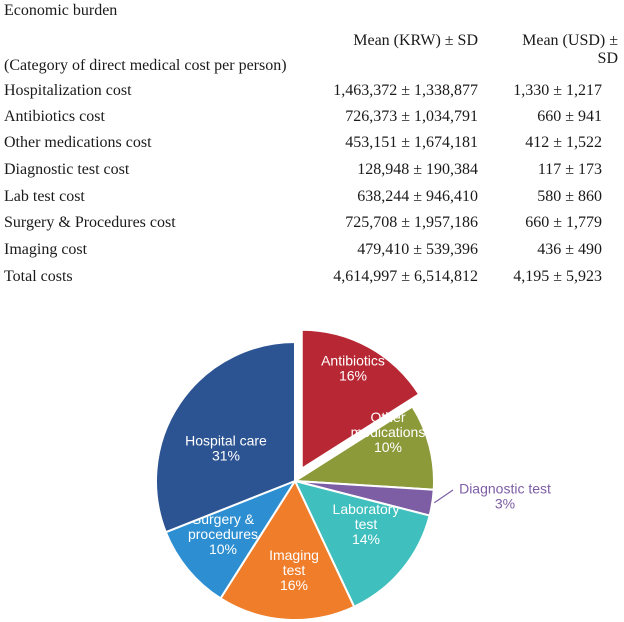 The height and width of the screenshot is (622, 624). What do you see at coordinates (411, 222) in the screenshot?
I see `row-value-krw: 725,708 ± 1,957,186` at bounding box center [411, 222].